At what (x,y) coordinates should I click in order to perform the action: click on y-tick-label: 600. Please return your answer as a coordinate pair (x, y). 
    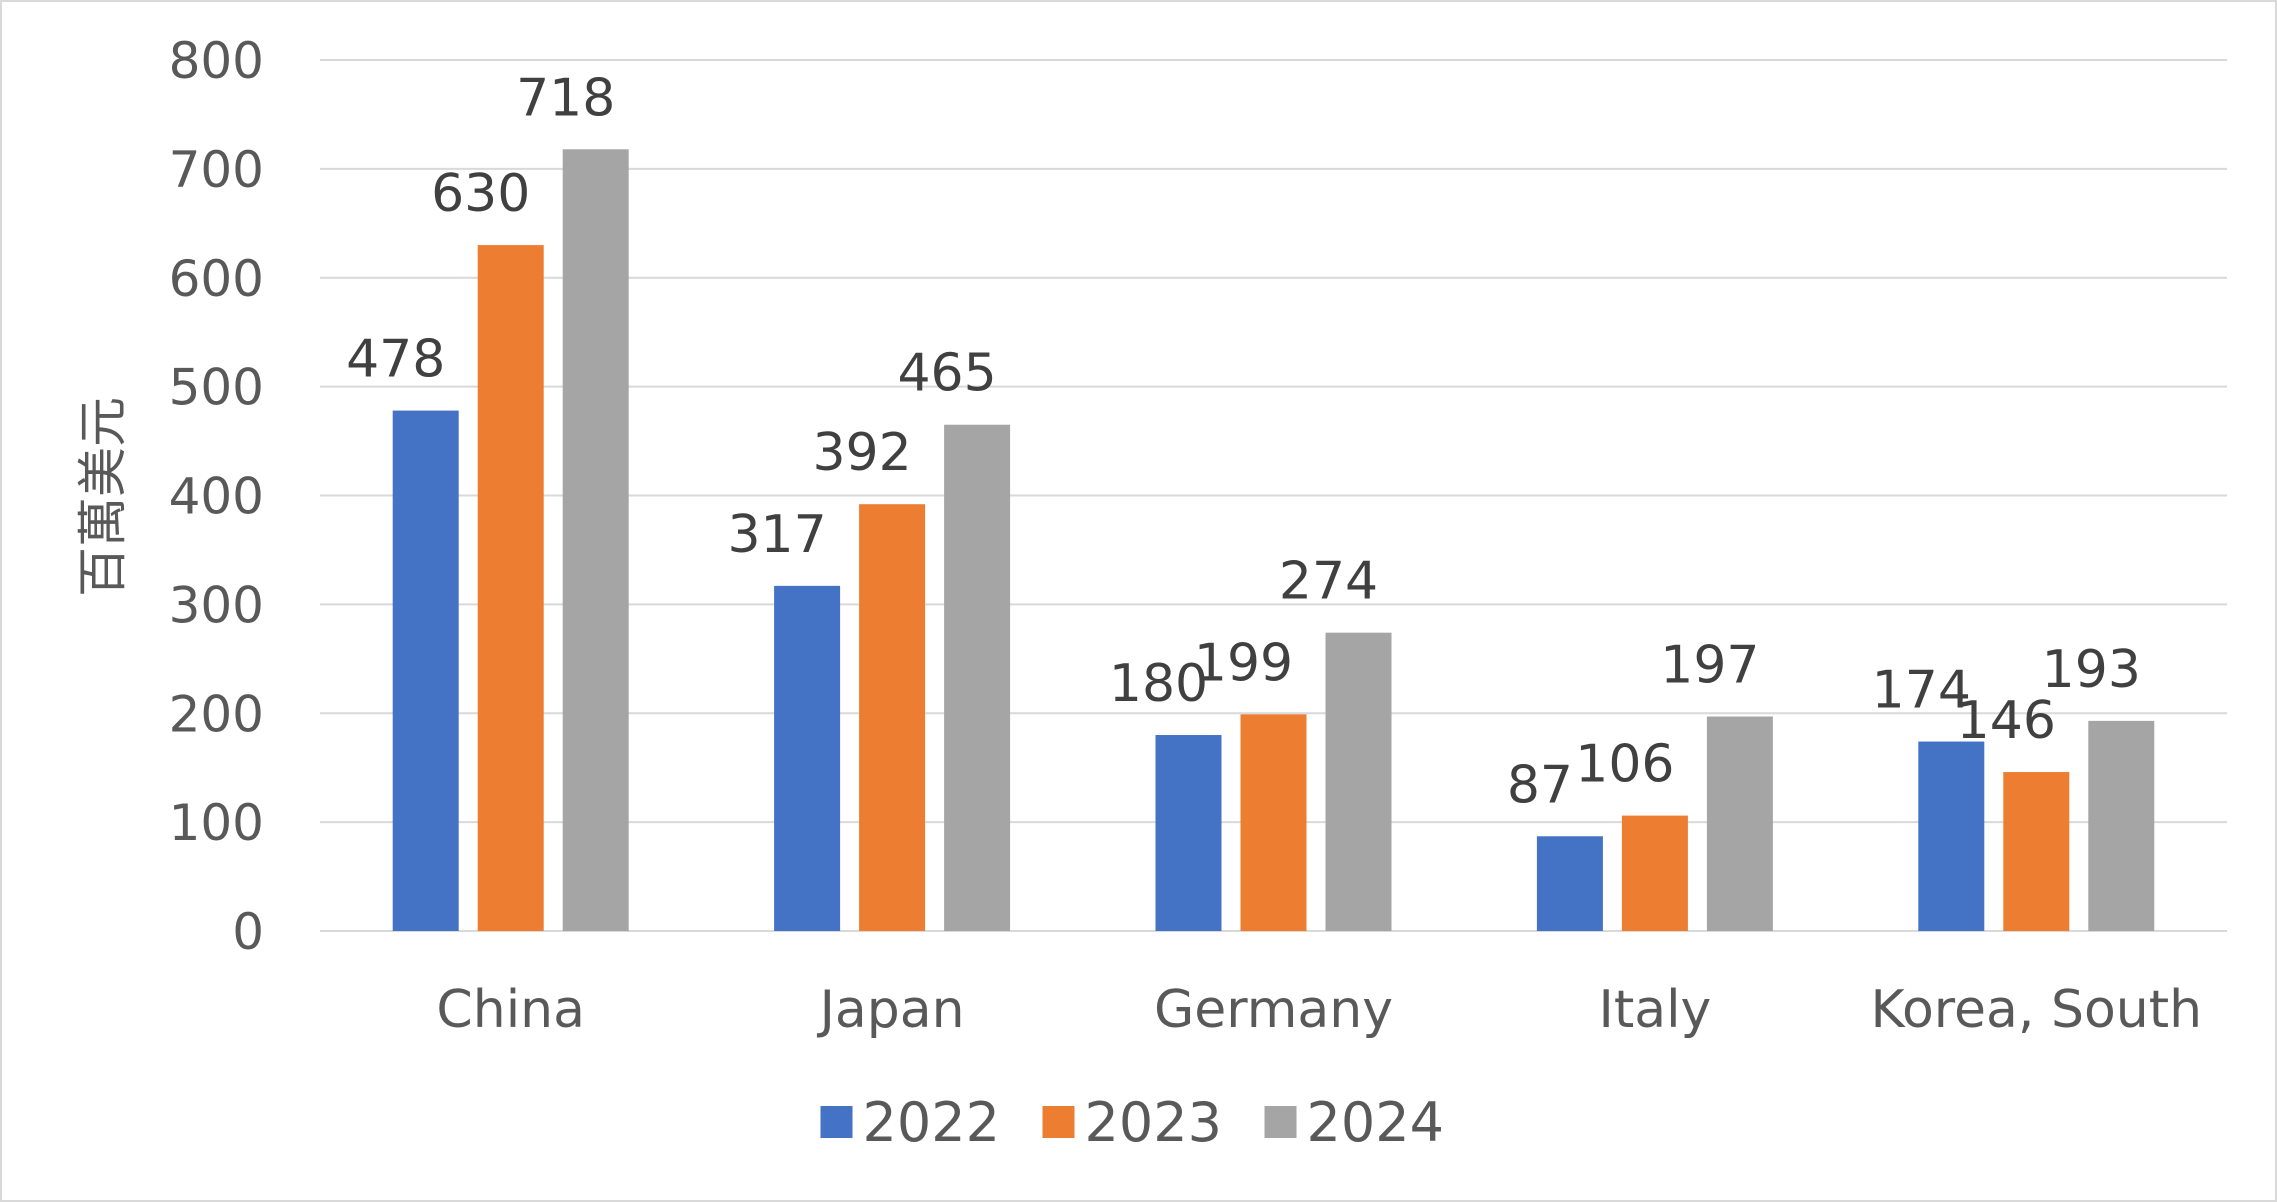
    Looking at the image, I should click on (216, 279).